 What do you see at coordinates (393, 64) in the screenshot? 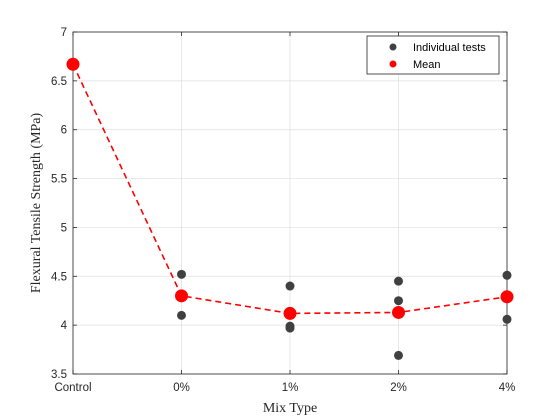
I see `legend-marker-mean` at bounding box center [393, 64].